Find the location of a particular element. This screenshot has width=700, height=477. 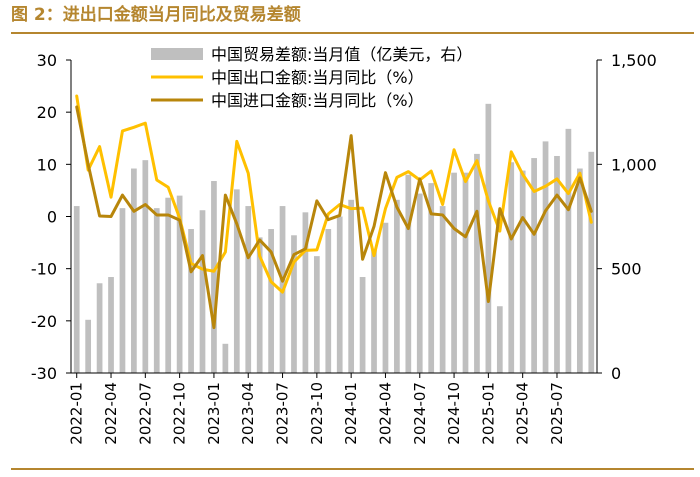

x-tick-label: 2024-01 is located at coordinates (351, 413).